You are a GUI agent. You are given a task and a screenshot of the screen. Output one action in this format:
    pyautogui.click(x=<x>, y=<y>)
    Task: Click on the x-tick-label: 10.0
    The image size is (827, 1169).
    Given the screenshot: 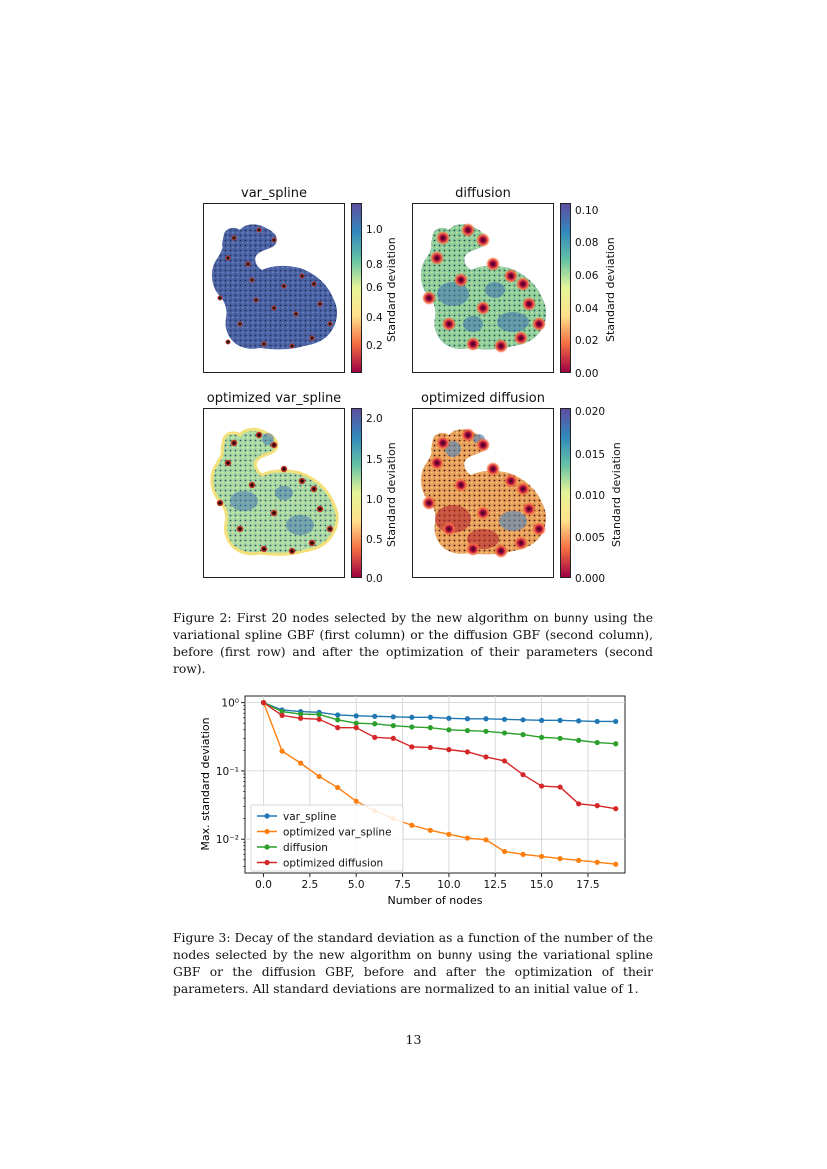 What is the action you would take?
    pyautogui.click(x=448, y=885)
    